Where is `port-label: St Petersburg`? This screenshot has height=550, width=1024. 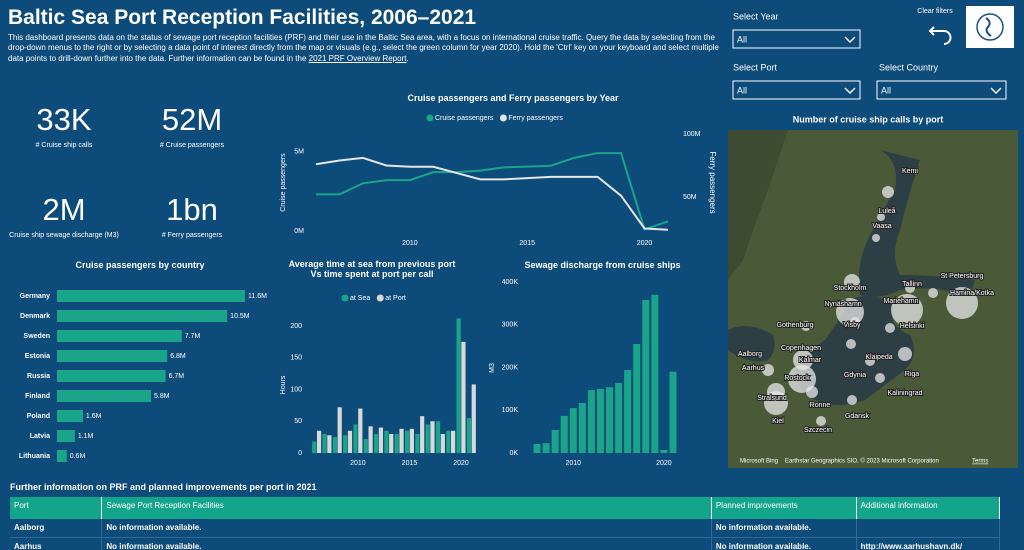
port-label: St Petersburg is located at coordinates (962, 276).